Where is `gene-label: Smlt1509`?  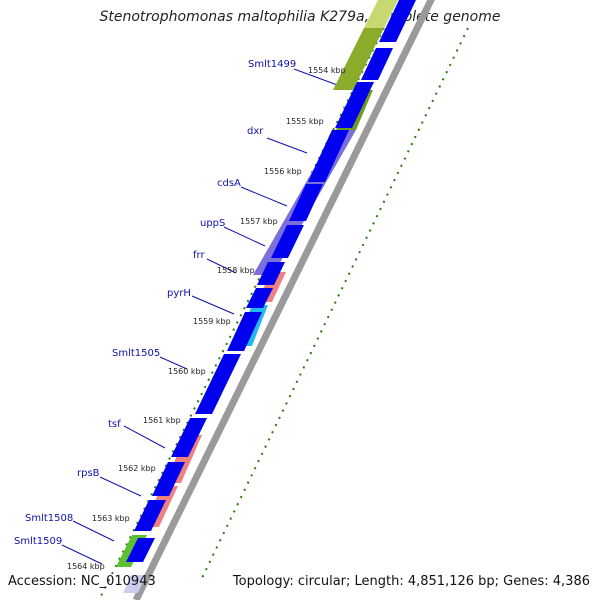 gene-label: Smlt1509 is located at coordinates (38, 541).